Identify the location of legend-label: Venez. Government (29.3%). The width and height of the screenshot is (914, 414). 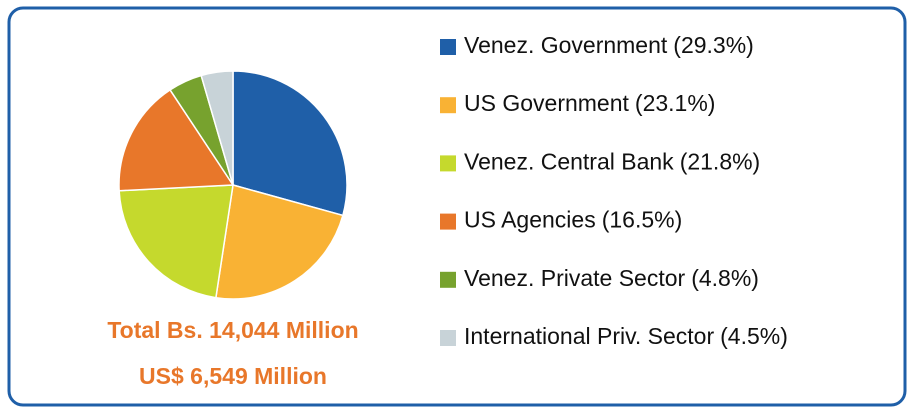
(609, 45).